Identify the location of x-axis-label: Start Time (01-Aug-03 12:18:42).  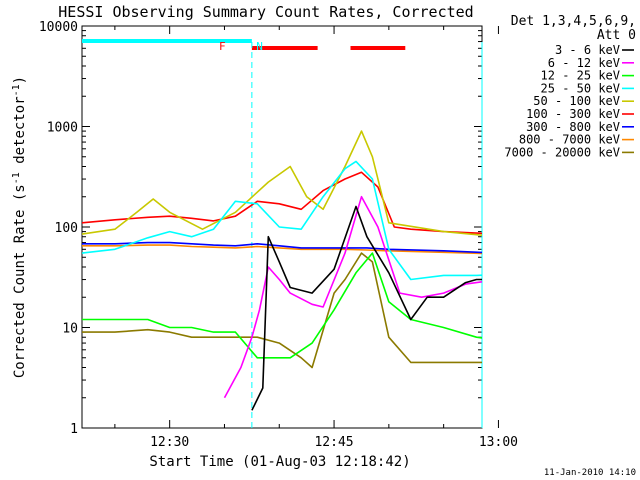
(279, 462).